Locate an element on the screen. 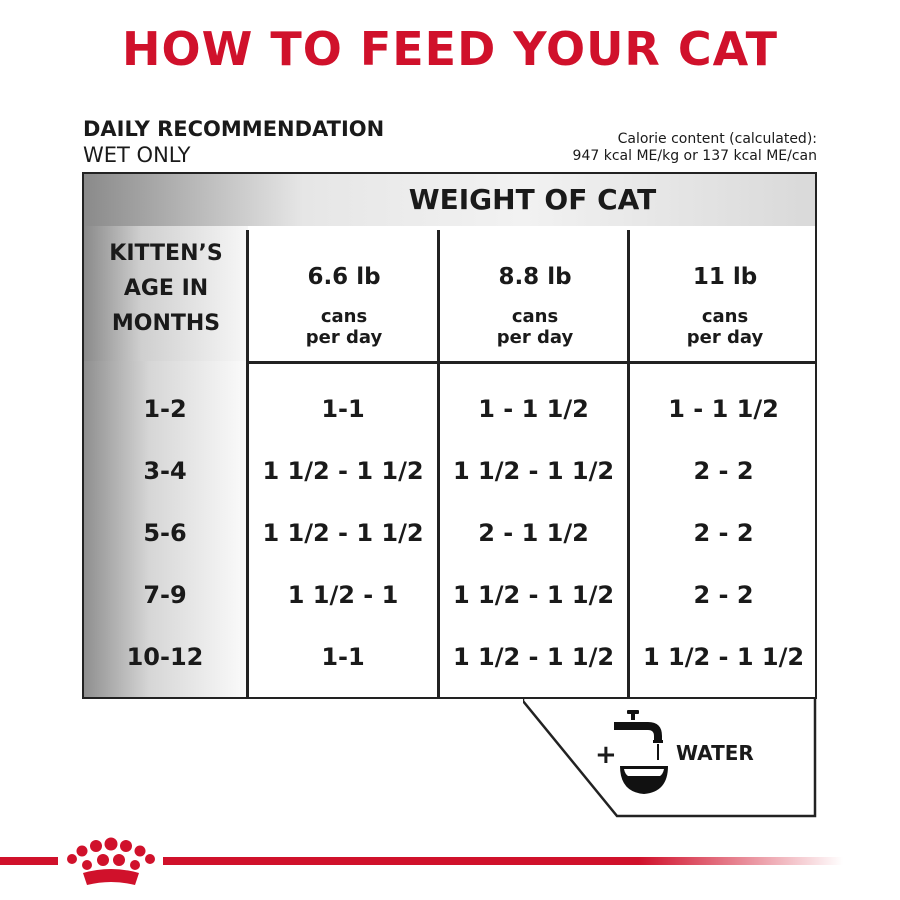 The width and height of the screenshot is (900, 900). weight-value: 8.8 lb is located at coordinates (535, 277).